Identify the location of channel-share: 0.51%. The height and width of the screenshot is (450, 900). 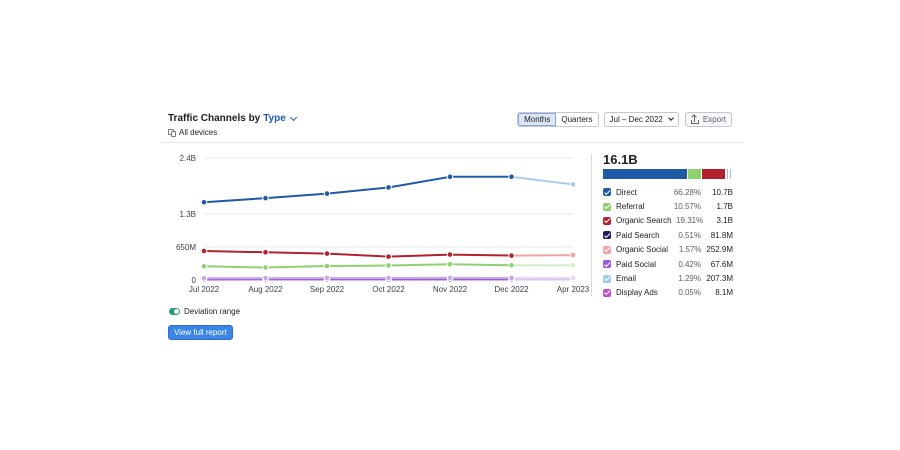
(689, 235).